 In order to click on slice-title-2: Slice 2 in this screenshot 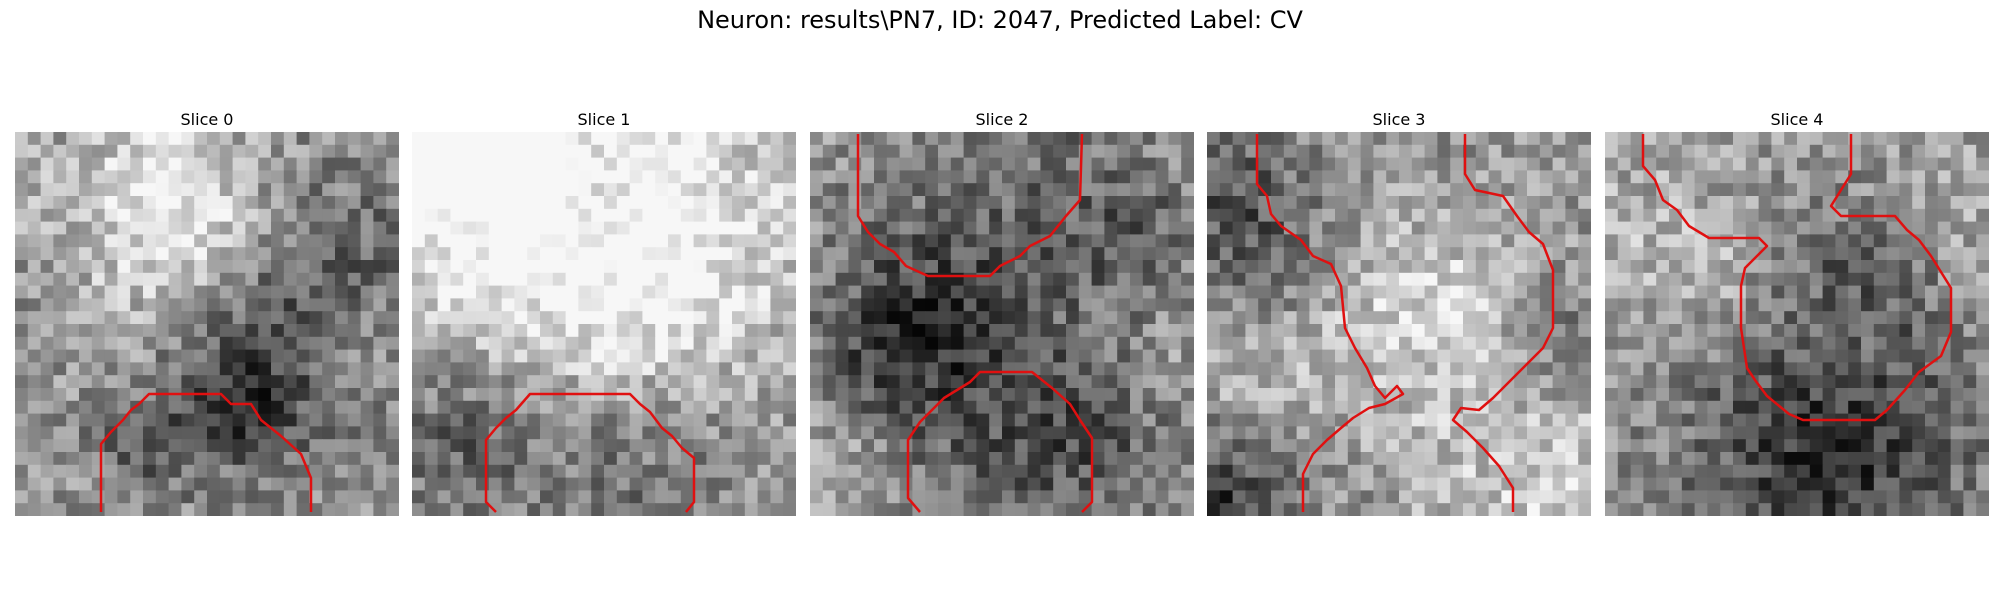, I will do `click(1002, 119)`.